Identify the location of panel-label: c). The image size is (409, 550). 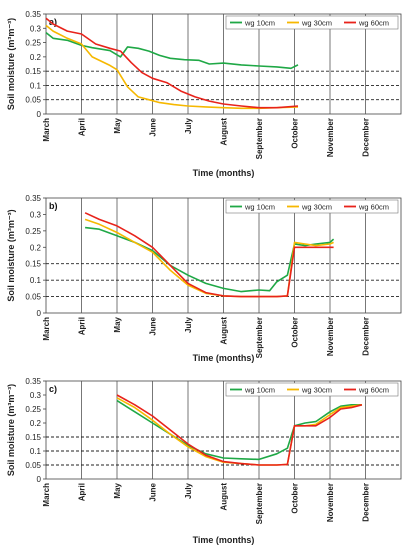
(53, 389).